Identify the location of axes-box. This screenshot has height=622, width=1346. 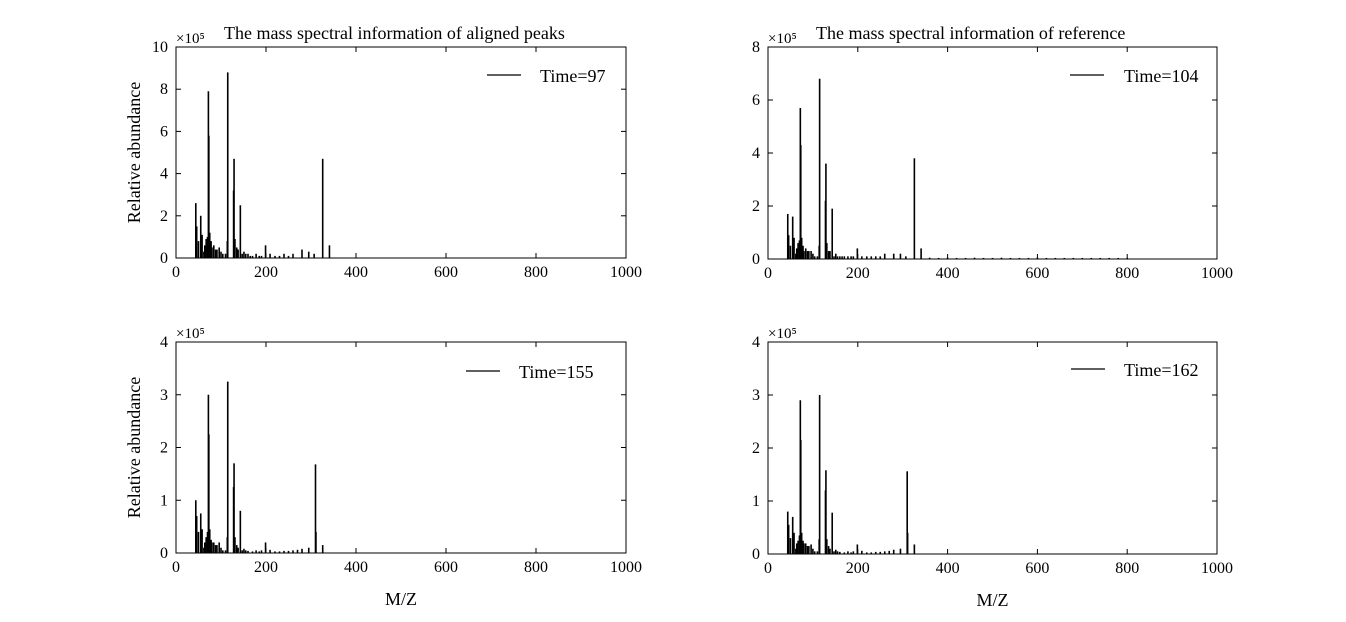
(401, 152).